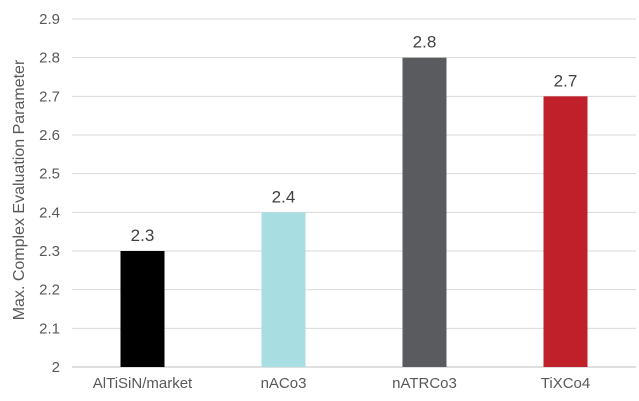  What do you see at coordinates (56, 367) in the screenshot?
I see `y-tick-label: 2` at bounding box center [56, 367].